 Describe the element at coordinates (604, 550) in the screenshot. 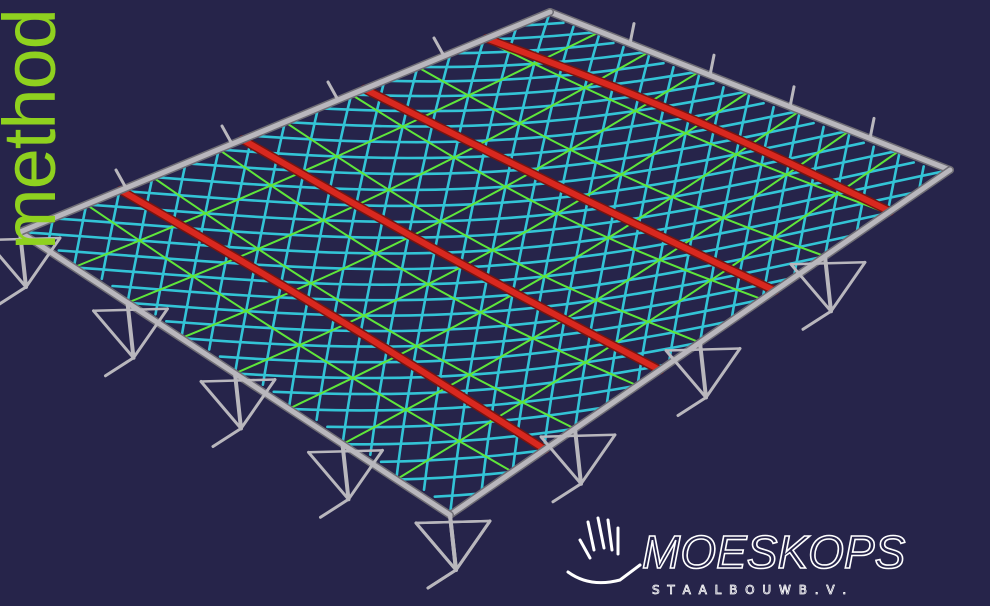

I see `hand-logo-icon` at that location.